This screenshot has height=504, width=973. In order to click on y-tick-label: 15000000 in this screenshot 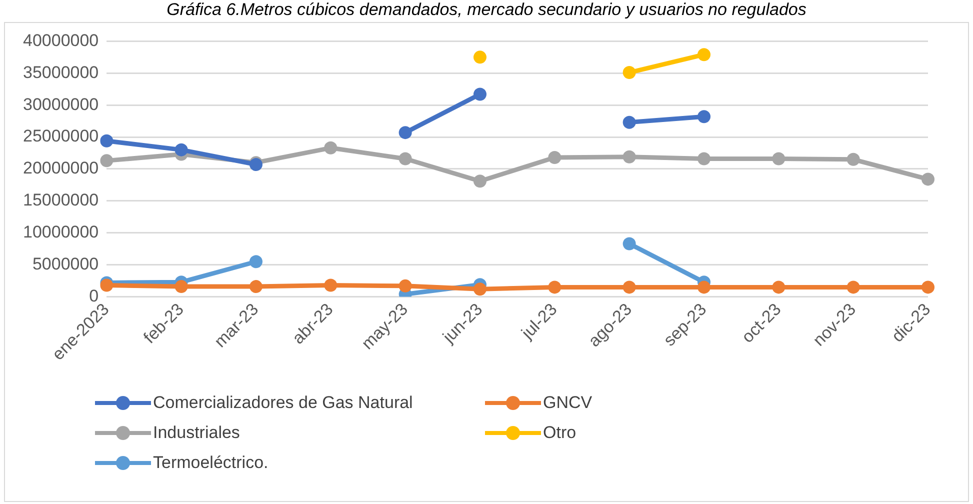, I will do `click(60, 200)`.